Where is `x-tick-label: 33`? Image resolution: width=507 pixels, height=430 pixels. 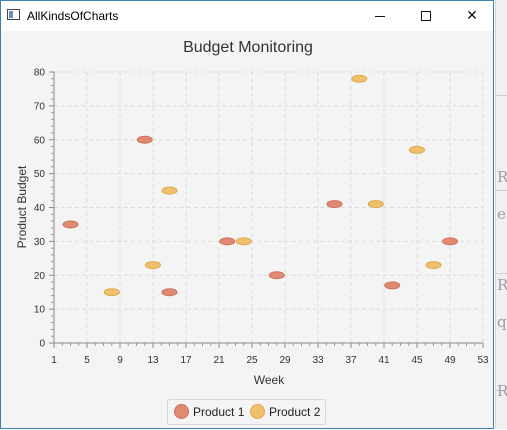 x-tick-label: 33 is located at coordinates (318, 360).